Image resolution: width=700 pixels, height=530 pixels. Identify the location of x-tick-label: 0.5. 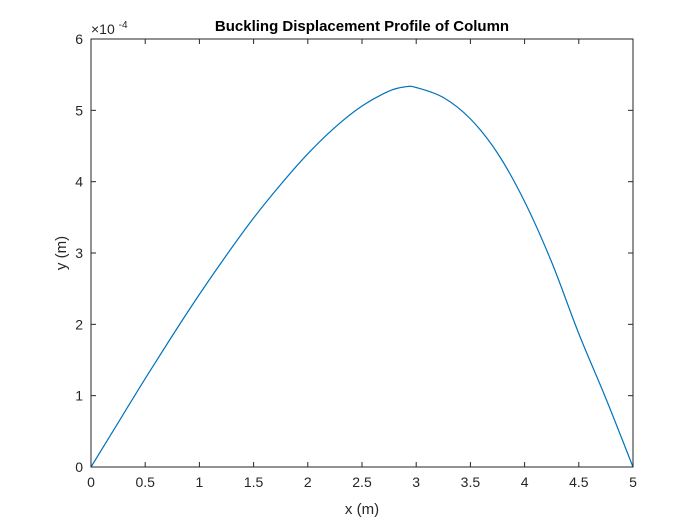
(145, 482).